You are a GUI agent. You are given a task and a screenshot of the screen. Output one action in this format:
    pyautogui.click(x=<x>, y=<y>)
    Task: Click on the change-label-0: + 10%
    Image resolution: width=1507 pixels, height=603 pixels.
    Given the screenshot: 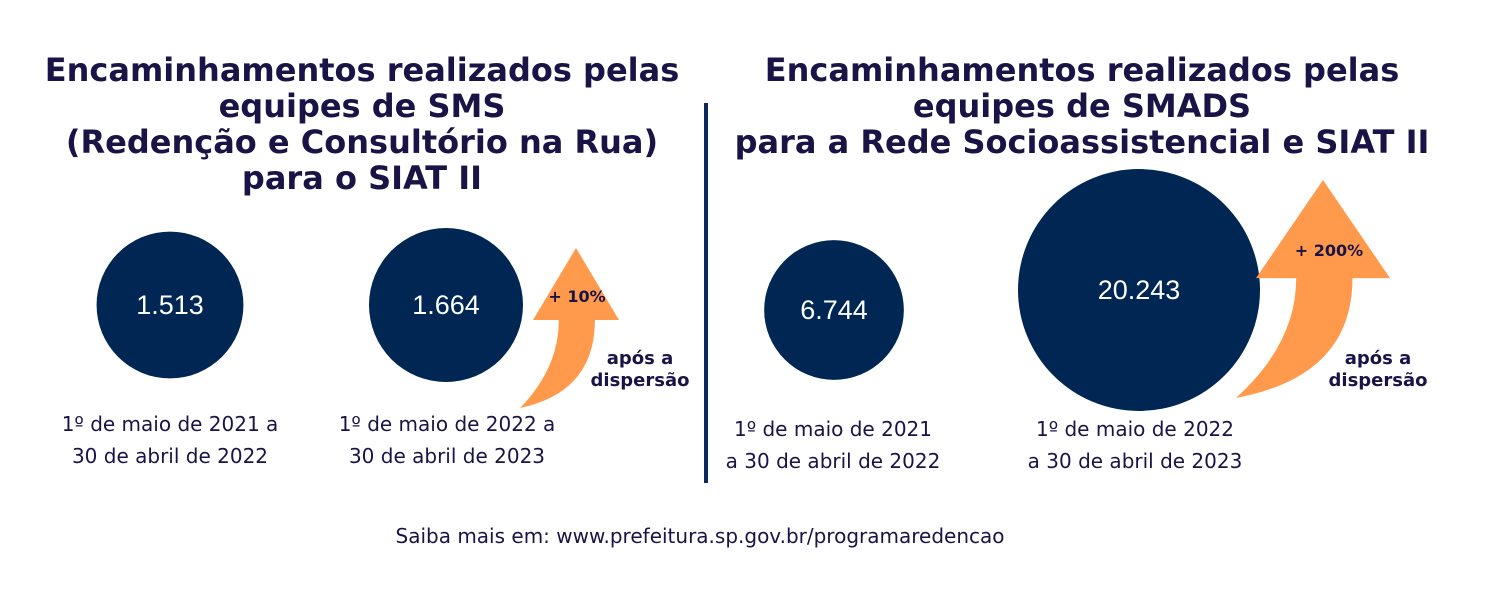 What is the action you would take?
    pyautogui.click(x=576, y=296)
    